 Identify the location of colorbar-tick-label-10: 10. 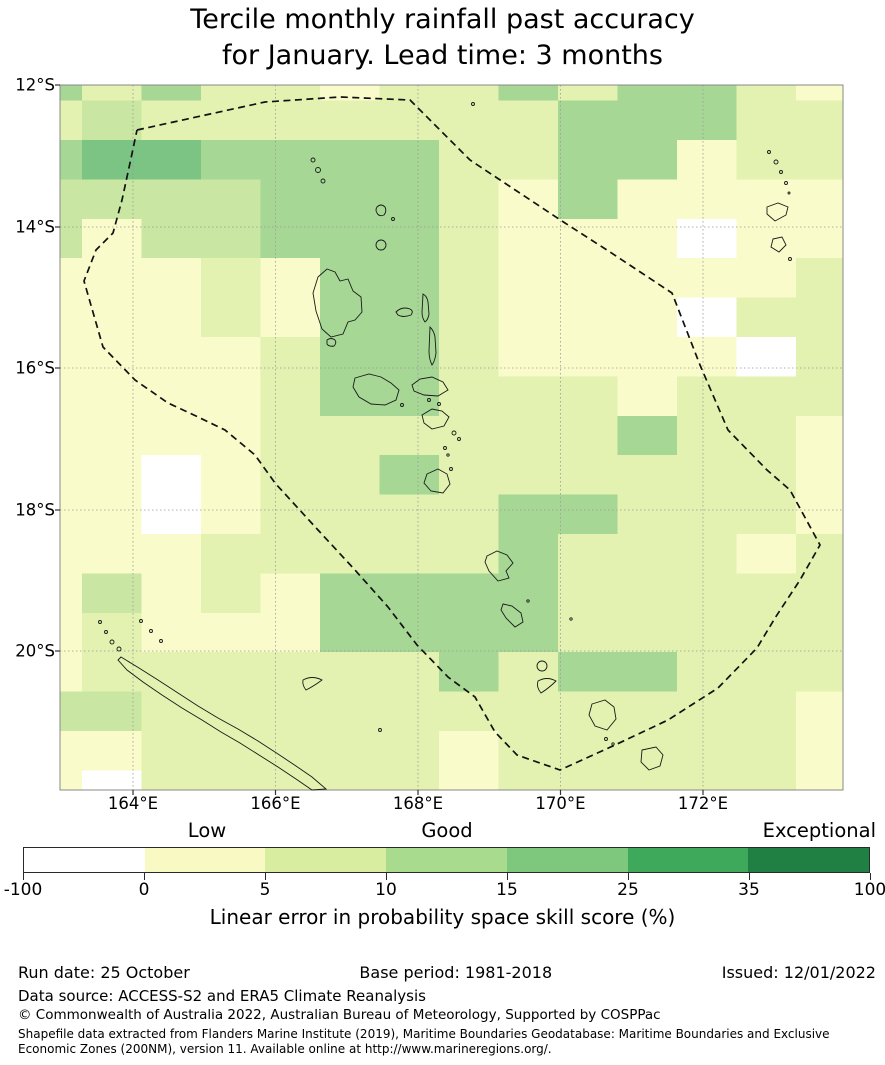
(386, 890).